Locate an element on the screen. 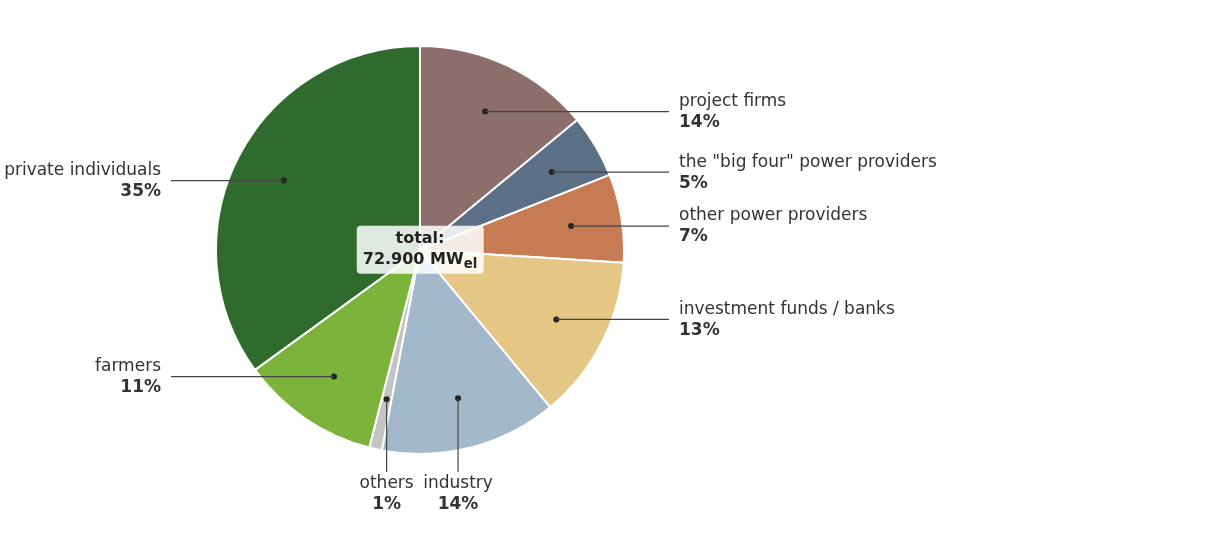 Image resolution: width=1205 pixels, height=548 pixels. data-label: 7% is located at coordinates (693, 235).